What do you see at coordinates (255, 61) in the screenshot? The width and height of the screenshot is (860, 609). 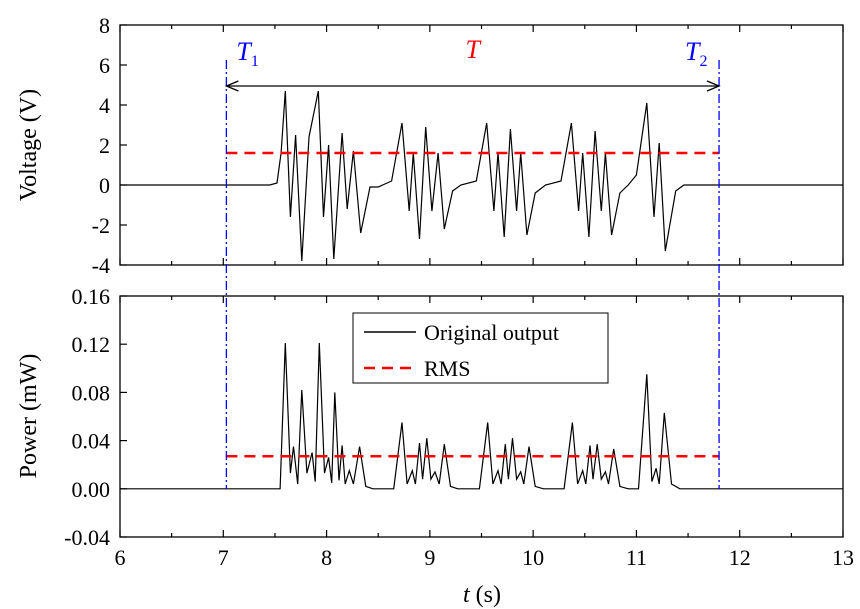 I see `t1-subscript: 1` at bounding box center [255, 61].